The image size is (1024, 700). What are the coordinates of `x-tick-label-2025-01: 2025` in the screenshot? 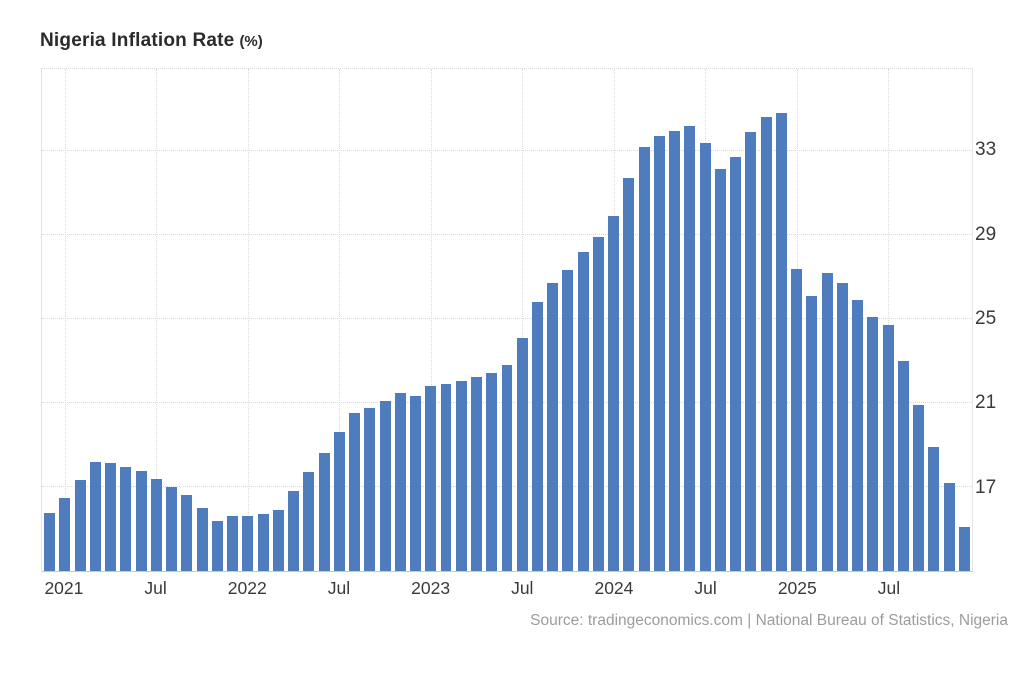 It's located at (797, 588).